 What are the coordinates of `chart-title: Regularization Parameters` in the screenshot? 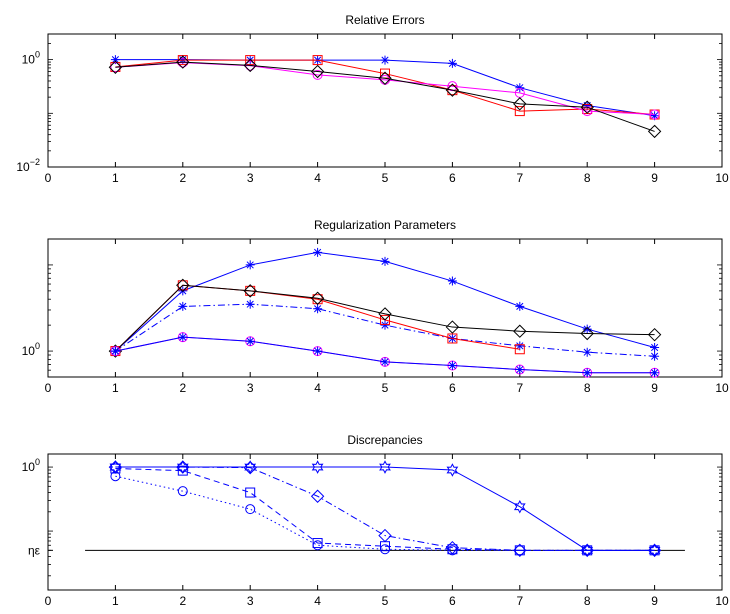 It's located at (385, 225).